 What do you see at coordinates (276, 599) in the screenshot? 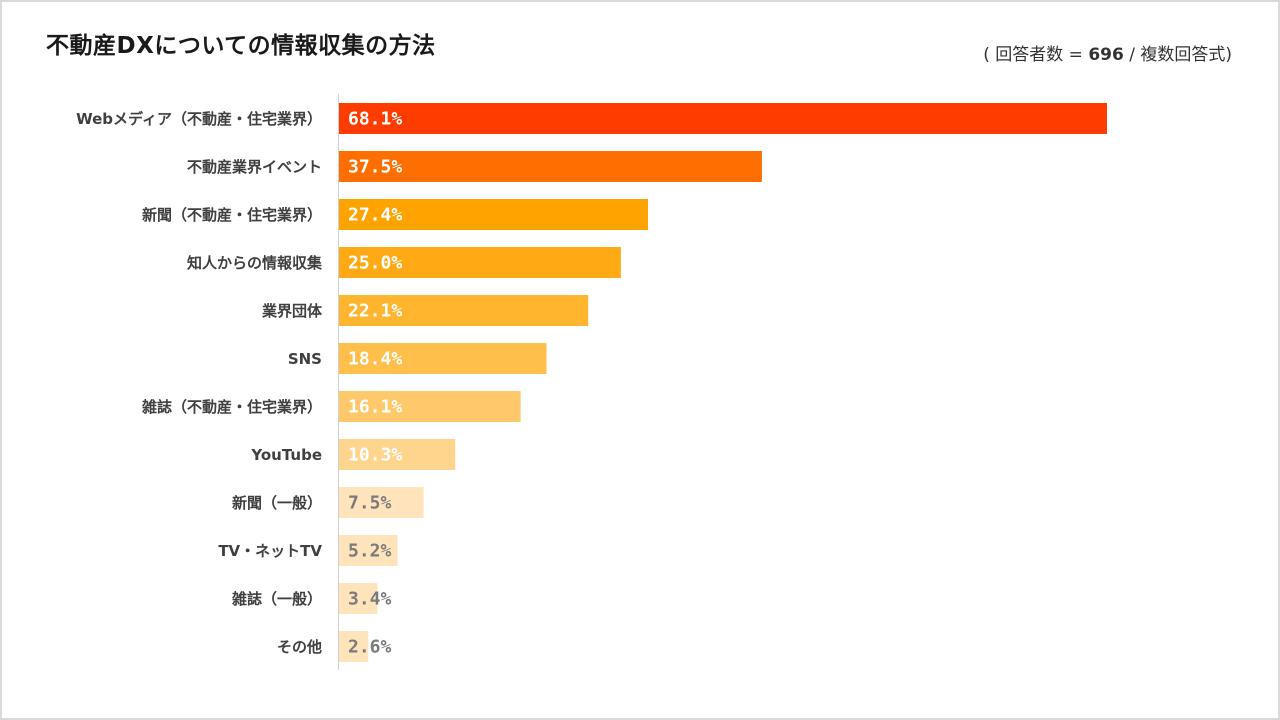
I see `category-label-11: 雑誌（一般）` at bounding box center [276, 599].